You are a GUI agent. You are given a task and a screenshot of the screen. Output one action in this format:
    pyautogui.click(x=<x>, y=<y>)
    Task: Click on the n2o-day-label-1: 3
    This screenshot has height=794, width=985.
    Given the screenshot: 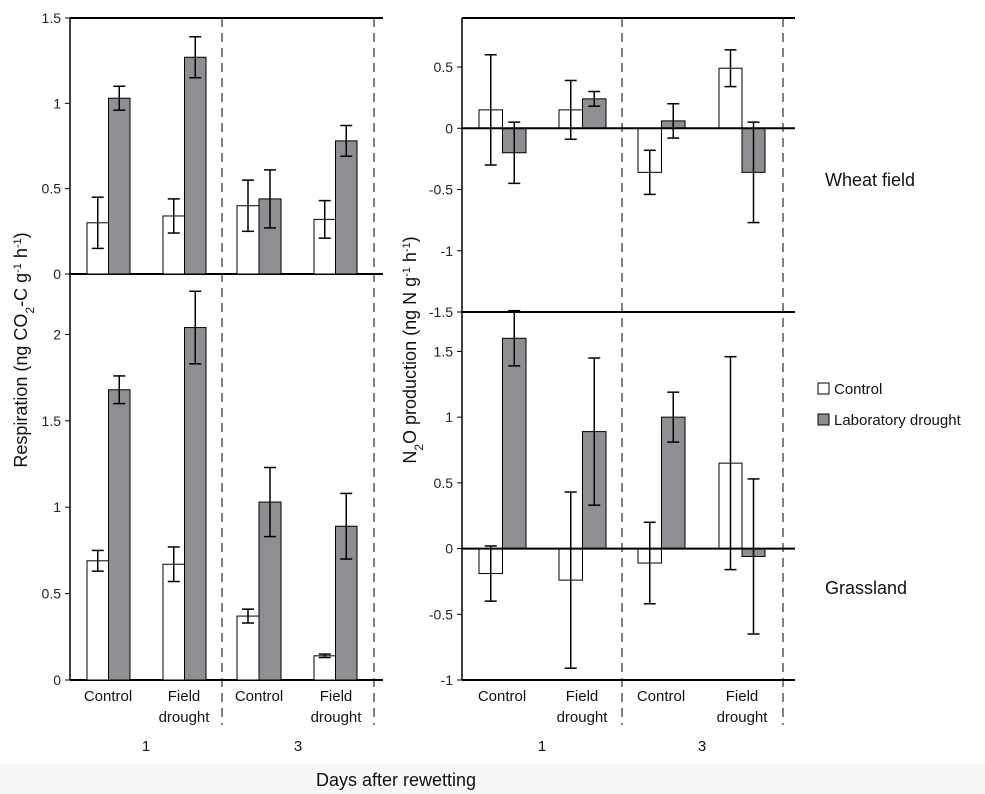 What is the action you would take?
    pyautogui.click(x=702, y=746)
    